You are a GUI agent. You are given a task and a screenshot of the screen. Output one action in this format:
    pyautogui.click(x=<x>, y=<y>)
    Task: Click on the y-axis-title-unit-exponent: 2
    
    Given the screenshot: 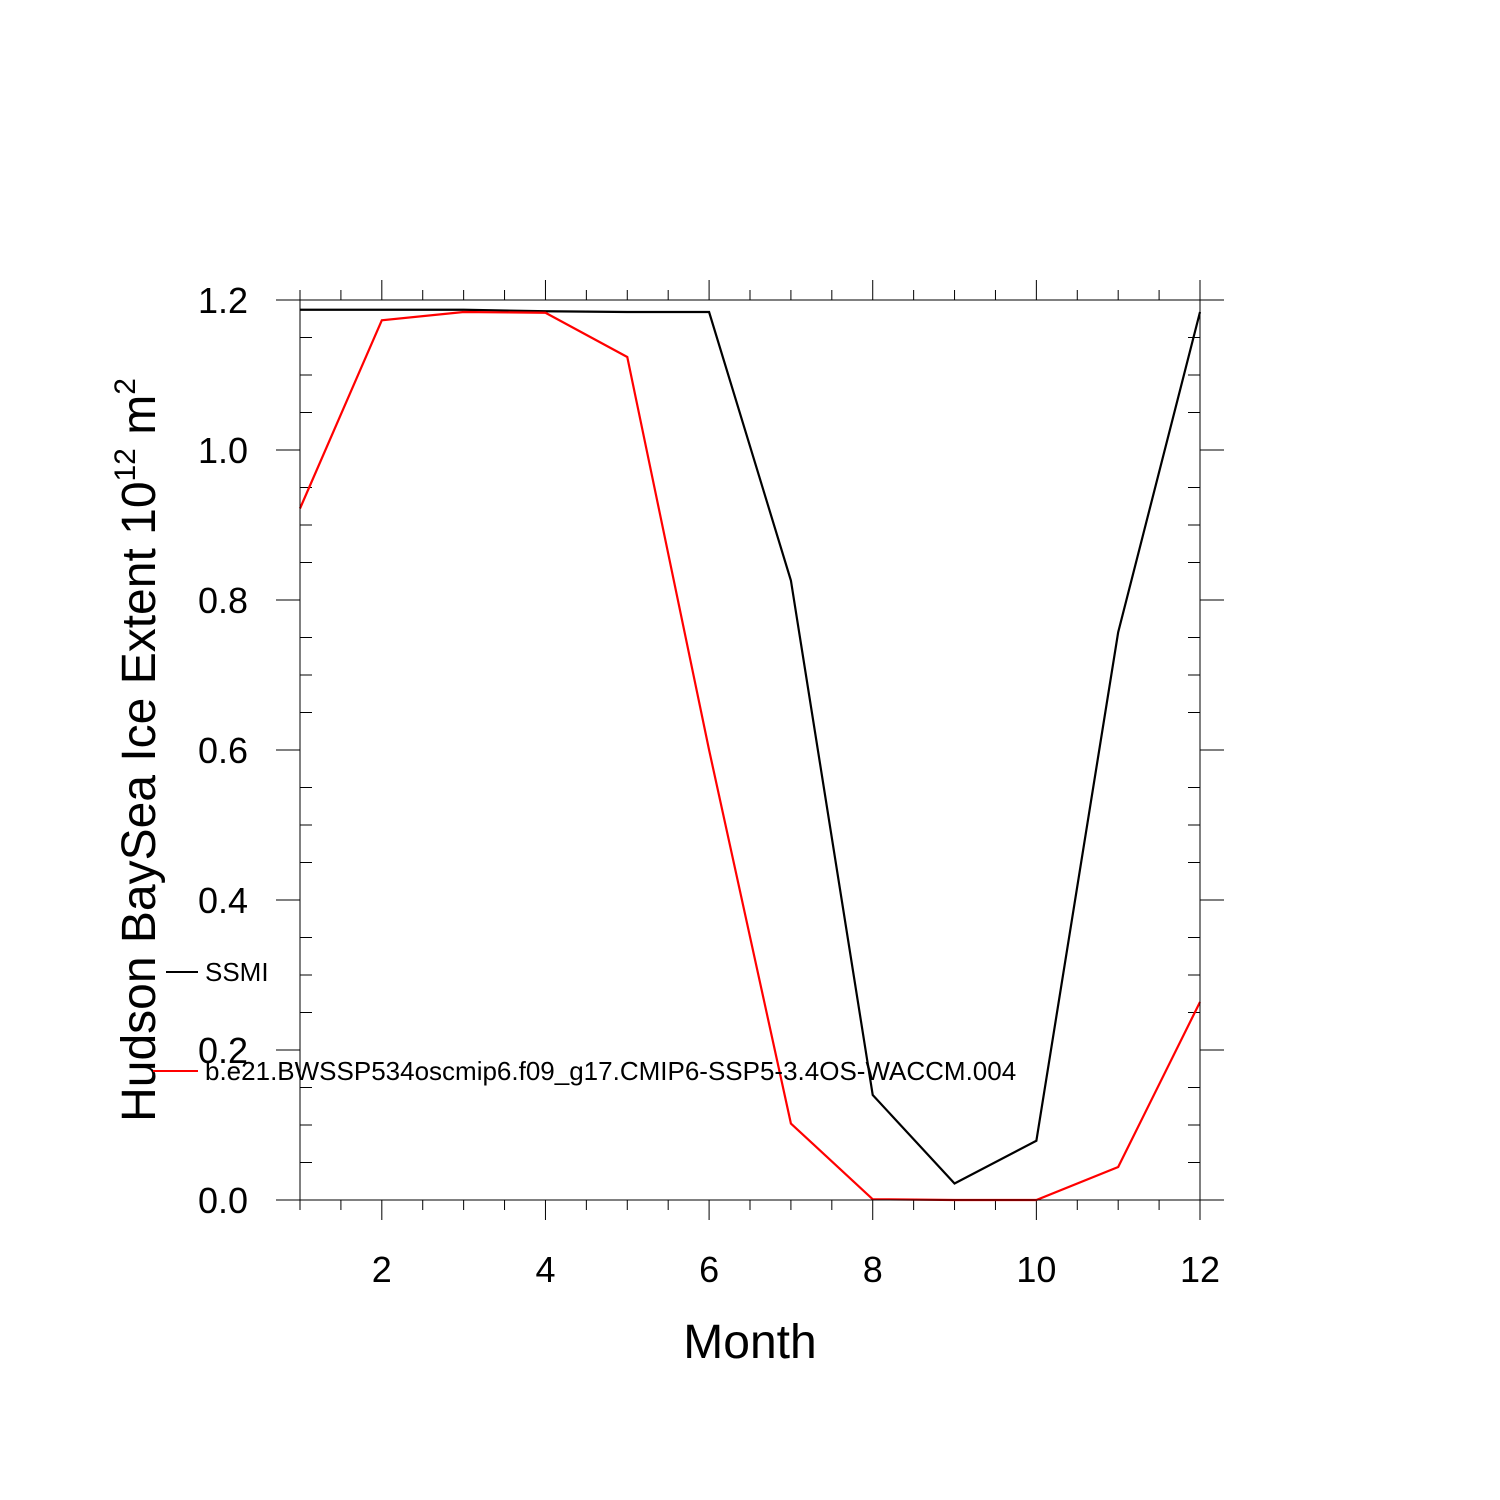 What is the action you would take?
    pyautogui.click(x=125, y=386)
    